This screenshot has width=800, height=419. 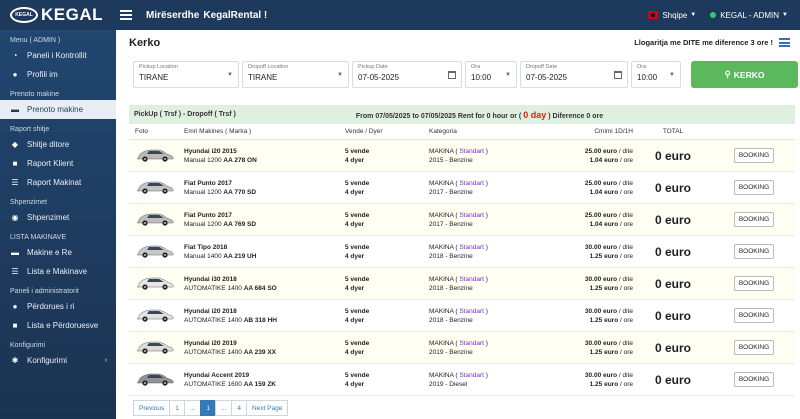 I want to click on price-hour: 1.04 euro, so click(x=604, y=224).